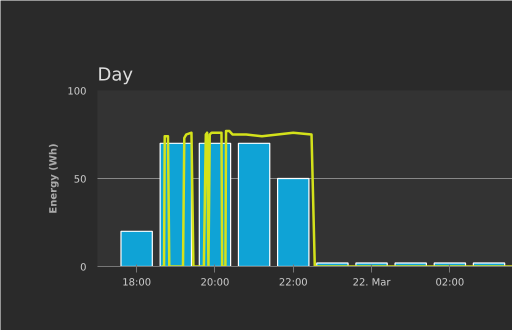 The image size is (512, 330). Describe the element at coordinates (80, 180) in the screenshot. I see `y-tick-label: 50` at that location.